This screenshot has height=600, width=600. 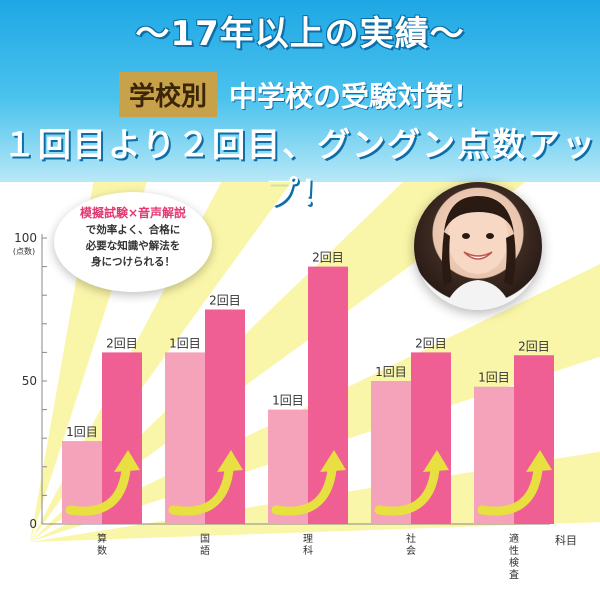 What do you see at coordinates (185, 343) in the screenshot?
I see `bar-label-first-1: 1回目` at bounding box center [185, 343].